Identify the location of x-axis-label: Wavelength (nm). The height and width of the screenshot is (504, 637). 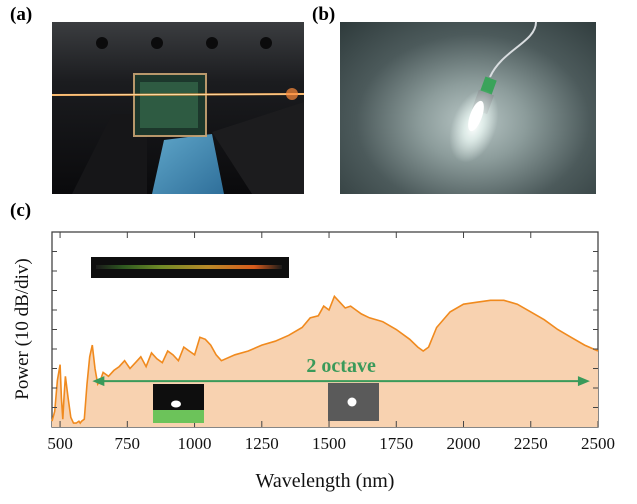
(325, 481).